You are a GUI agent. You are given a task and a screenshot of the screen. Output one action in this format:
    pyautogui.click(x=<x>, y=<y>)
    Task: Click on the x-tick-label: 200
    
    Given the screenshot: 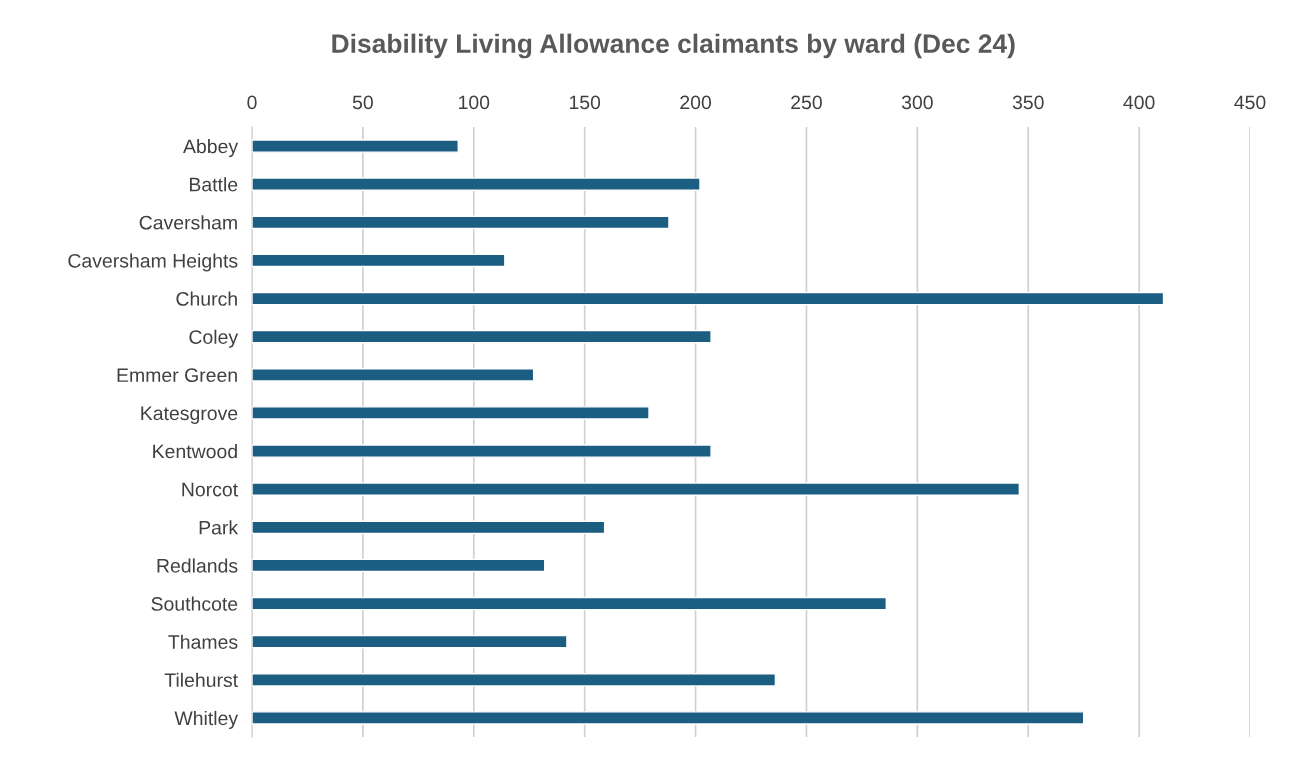 What is the action you would take?
    pyautogui.click(x=696, y=102)
    